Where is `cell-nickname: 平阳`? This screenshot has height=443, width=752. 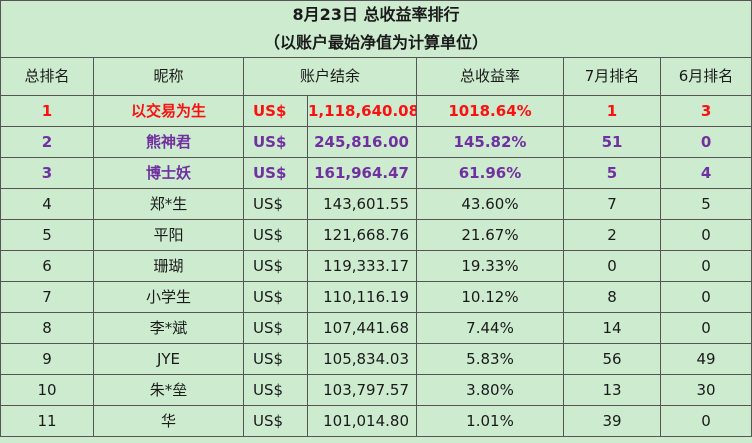
cell-nickname: 平阳 is located at coordinates (168, 235).